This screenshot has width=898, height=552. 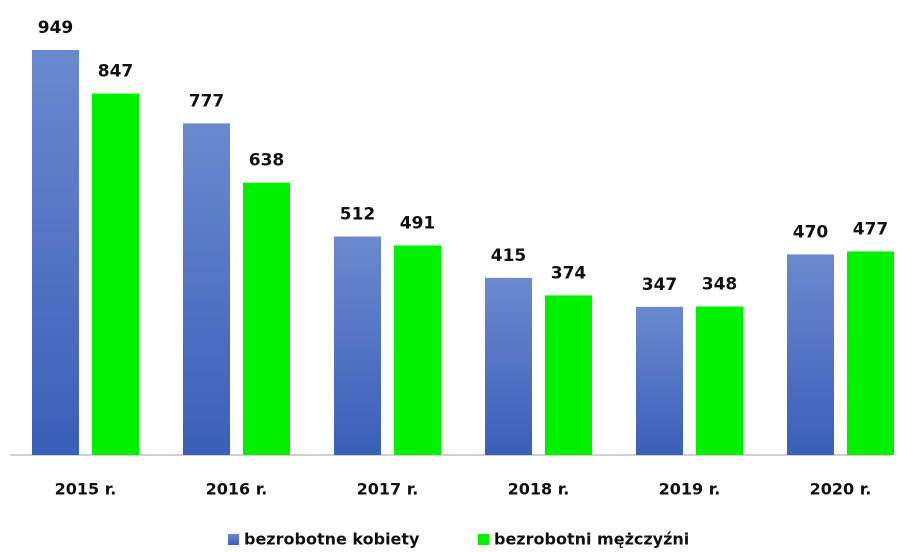 What do you see at coordinates (207, 101) in the screenshot?
I see `data-label: 777` at bounding box center [207, 101].